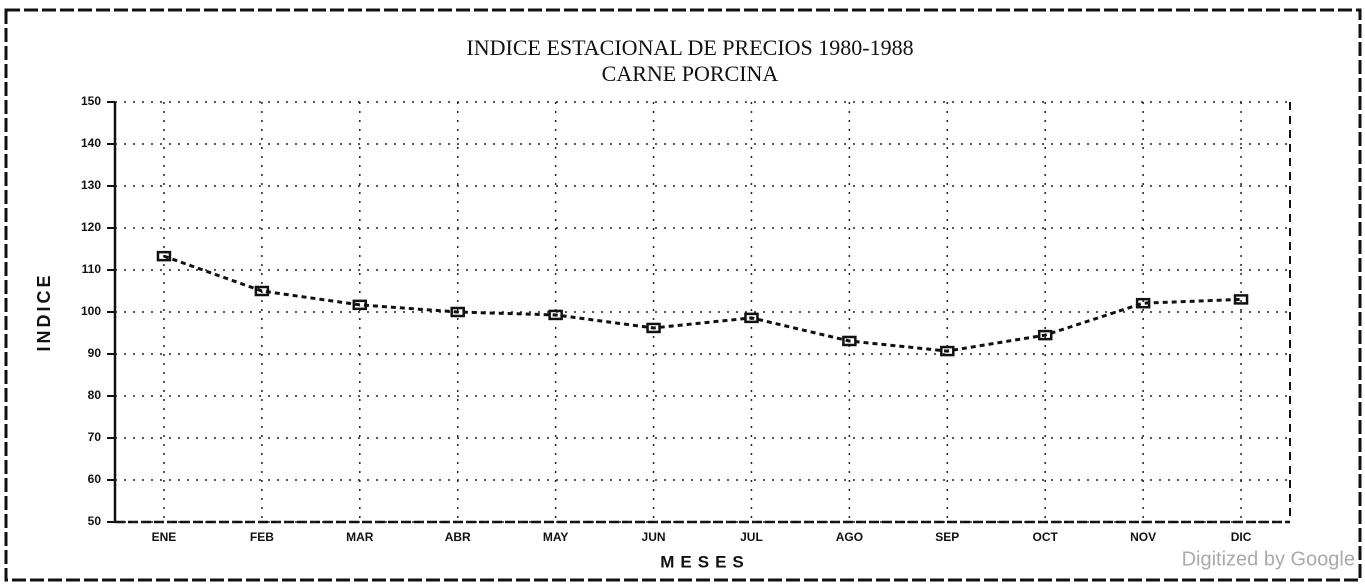 This screenshot has height=587, width=1365. Describe the element at coordinates (751, 537) in the screenshot. I see `x-tick-label: JUL` at that location.